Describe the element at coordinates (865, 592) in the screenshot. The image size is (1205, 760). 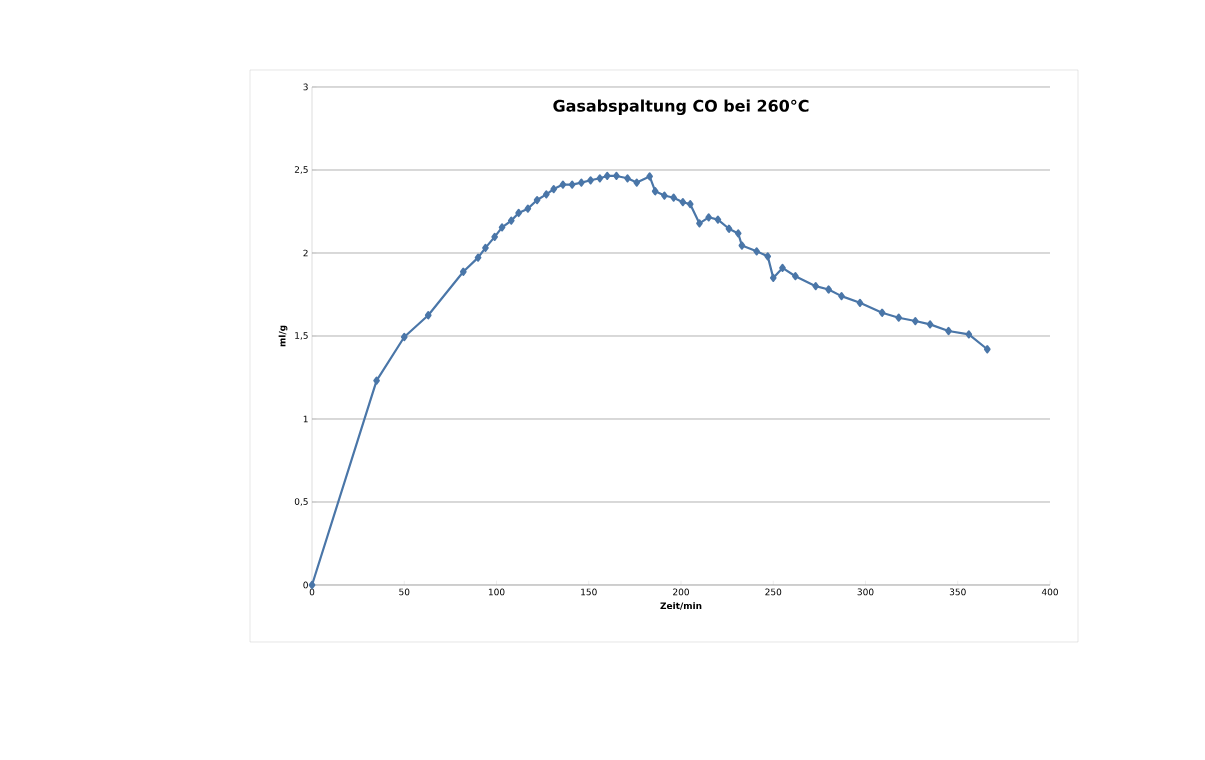
I see `x-tick-label: 300` at that location.